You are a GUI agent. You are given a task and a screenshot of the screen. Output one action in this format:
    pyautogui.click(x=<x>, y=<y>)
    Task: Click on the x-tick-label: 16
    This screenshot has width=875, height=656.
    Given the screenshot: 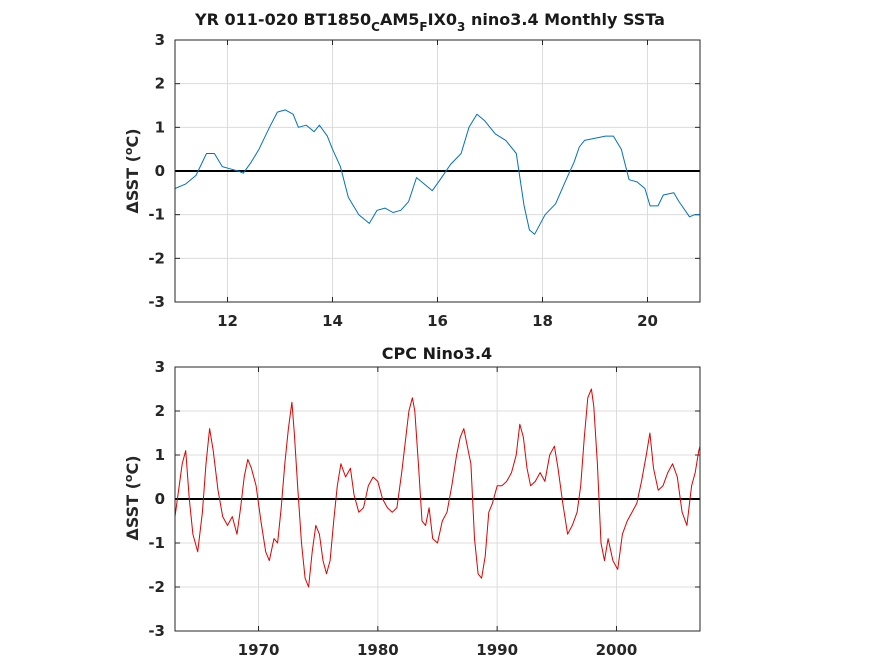 What is the action you would take?
    pyautogui.click(x=437, y=321)
    